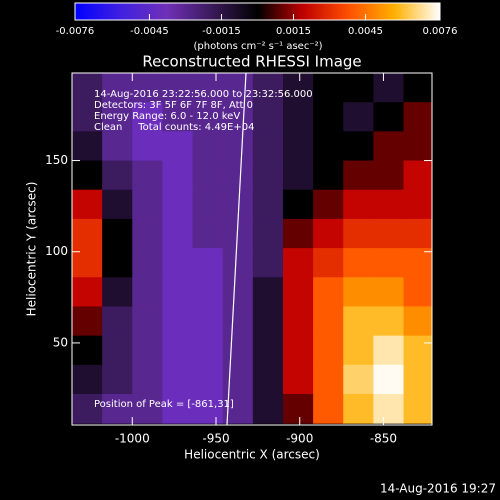 The image size is (500, 500). I want to click on x-tick-label: -900, so click(299, 439).